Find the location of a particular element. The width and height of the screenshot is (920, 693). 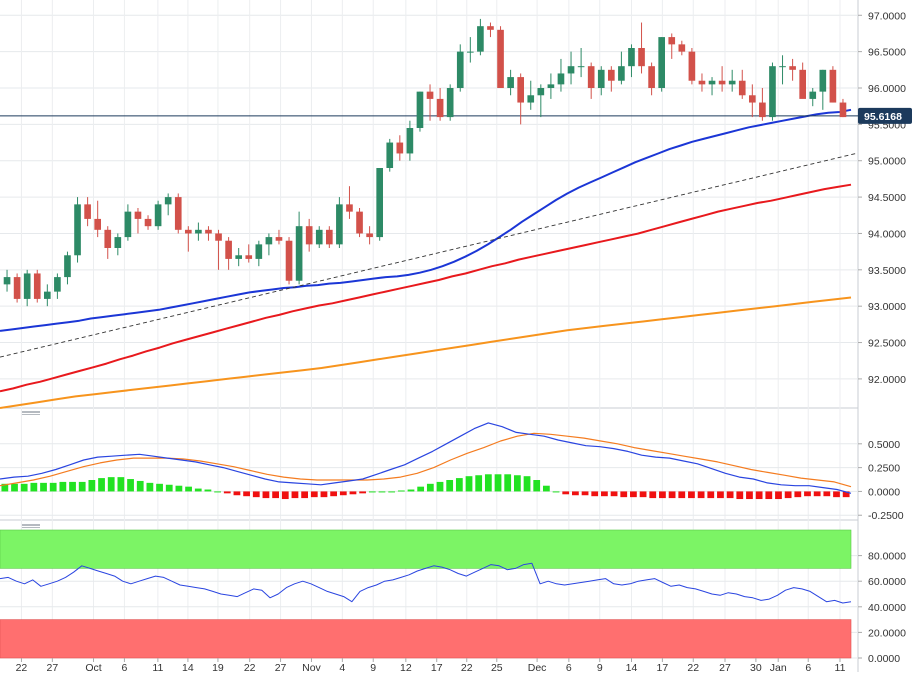

x-tick-label: 9 is located at coordinates (373, 668).